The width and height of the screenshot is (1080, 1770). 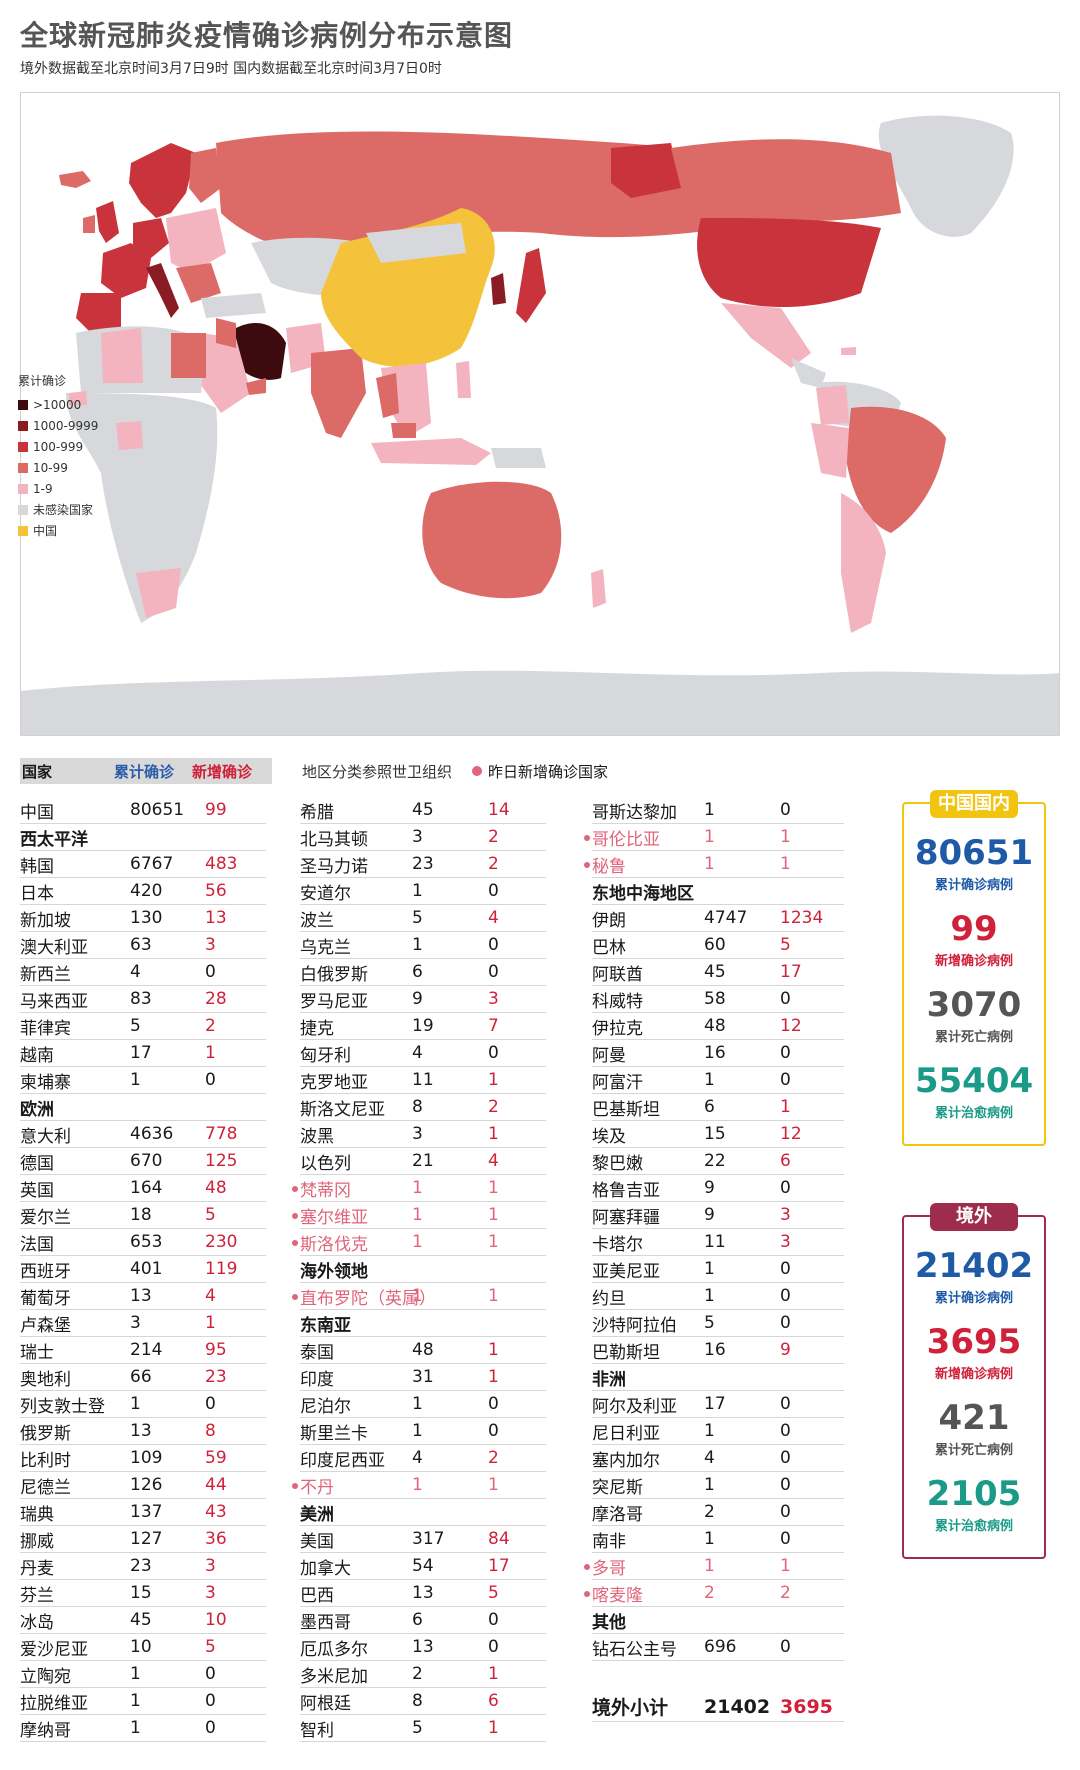 What do you see at coordinates (423, 1458) in the screenshot?
I see `table-row: 印度尼西亚 4 2` at bounding box center [423, 1458].